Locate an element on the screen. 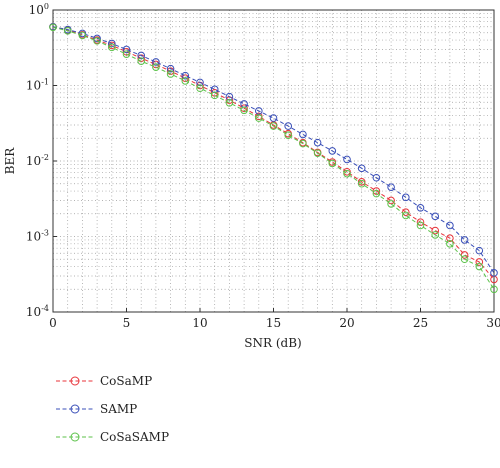 The width and height of the screenshot is (500, 468). legend-item-cosasamp: CoSaSAMP is located at coordinates (112, 437).